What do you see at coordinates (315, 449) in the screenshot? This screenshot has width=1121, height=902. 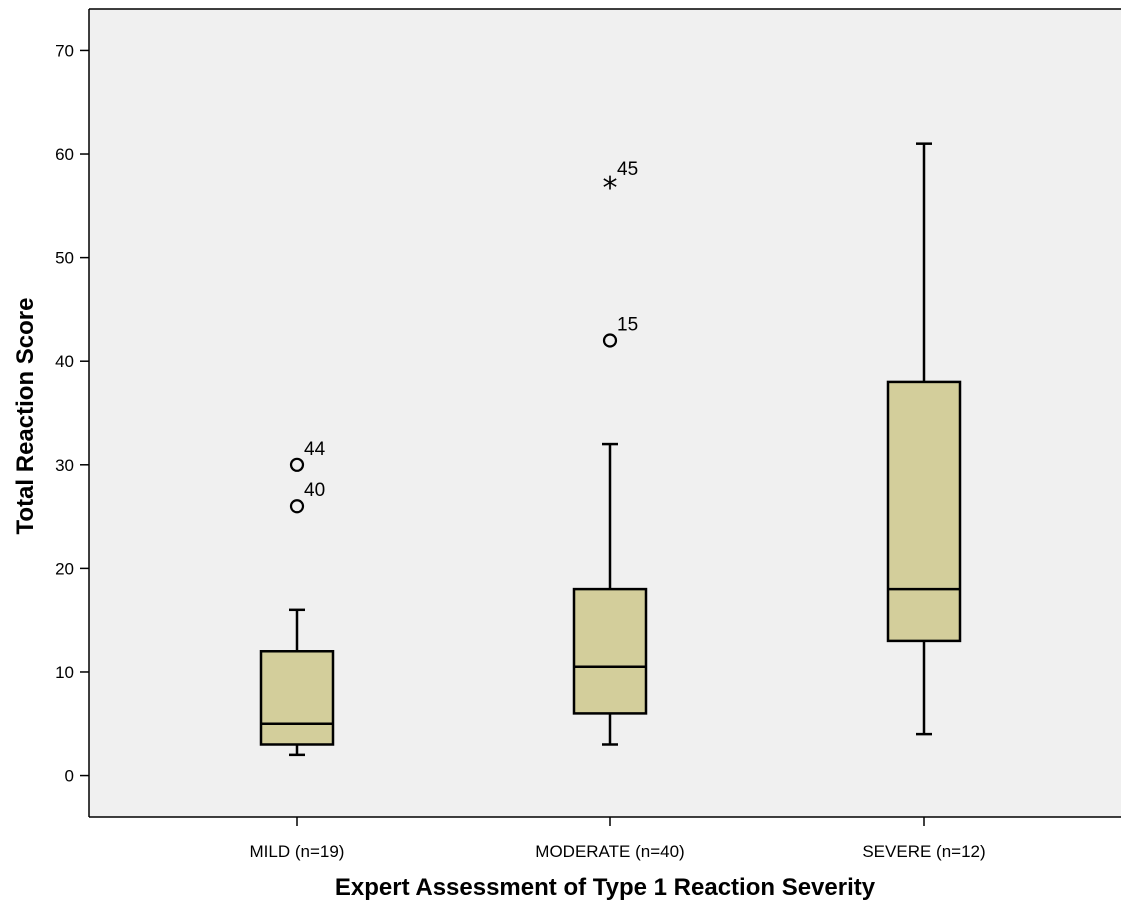 I see `outlier-label: 44` at bounding box center [315, 449].